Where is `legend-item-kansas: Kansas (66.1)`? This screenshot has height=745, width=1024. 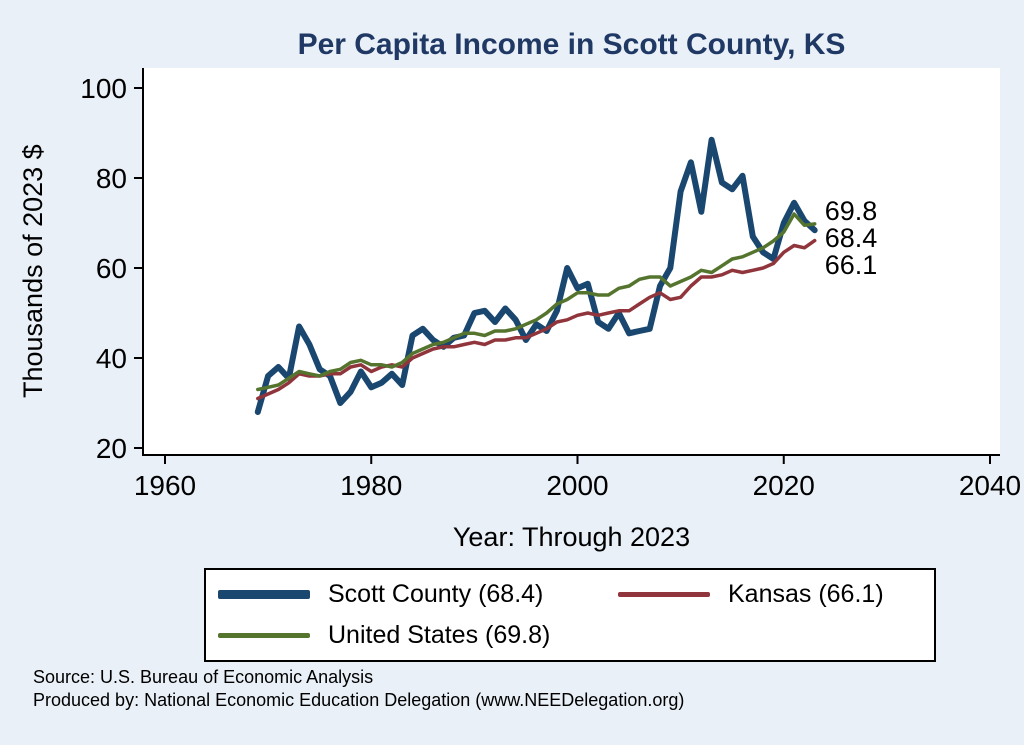
legend-item-kansas: Kansas (66.1) is located at coordinates (776, 594).